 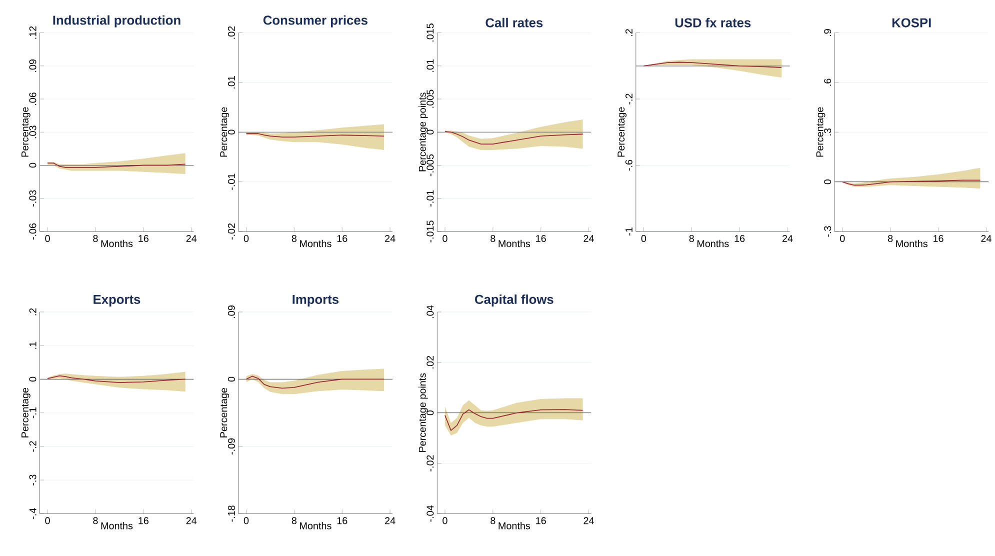 What do you see at coordinates (828, 32) in the screenshot?
I see `y-tick-label: .9` at bounding box center [828, 32].